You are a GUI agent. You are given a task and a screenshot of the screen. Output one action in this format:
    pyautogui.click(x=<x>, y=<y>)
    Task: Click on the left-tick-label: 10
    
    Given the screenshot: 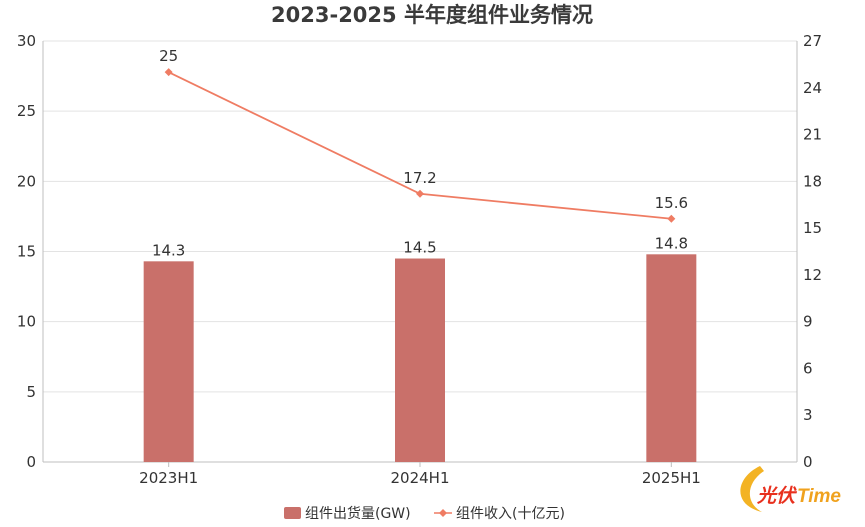 What is the action you would take?
    pyautogui.click(x=26, y=322)
    